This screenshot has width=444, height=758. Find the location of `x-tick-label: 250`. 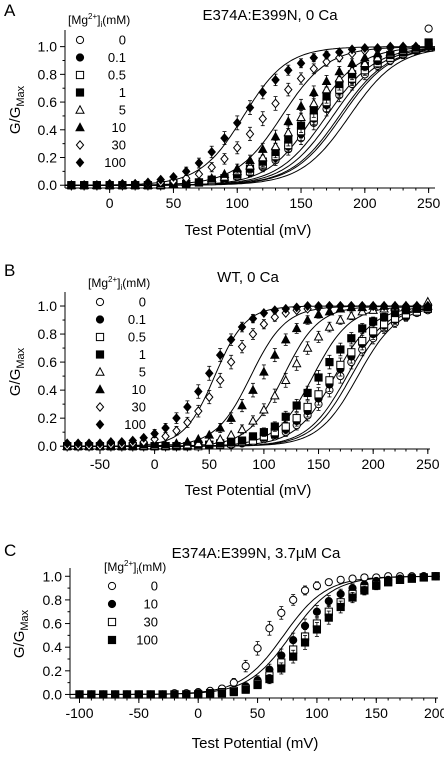

x-tick-label: 250 is located at coordinates (428, 464).